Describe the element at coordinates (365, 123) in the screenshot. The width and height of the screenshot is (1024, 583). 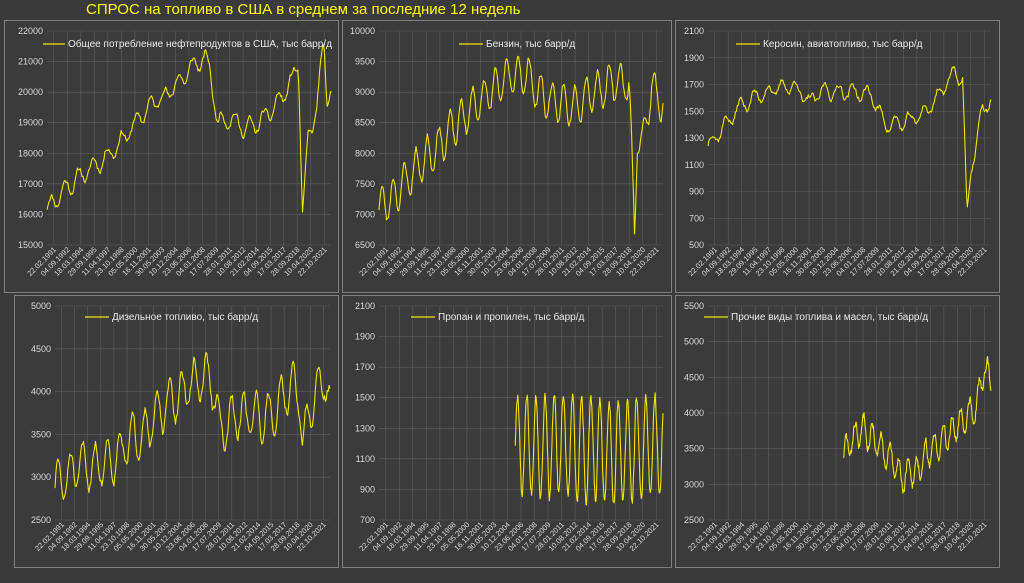
I see `y-tick-label: 8500` at that location.